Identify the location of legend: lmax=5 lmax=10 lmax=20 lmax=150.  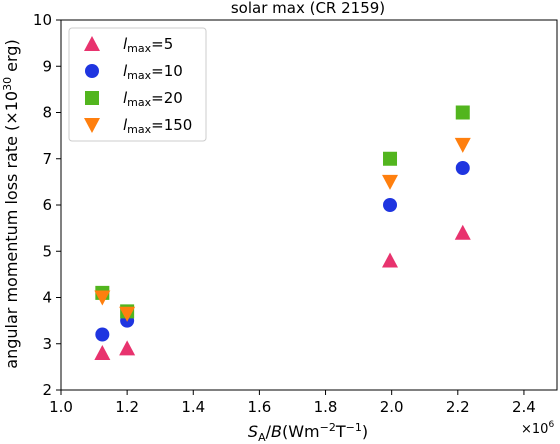
(137, 84).